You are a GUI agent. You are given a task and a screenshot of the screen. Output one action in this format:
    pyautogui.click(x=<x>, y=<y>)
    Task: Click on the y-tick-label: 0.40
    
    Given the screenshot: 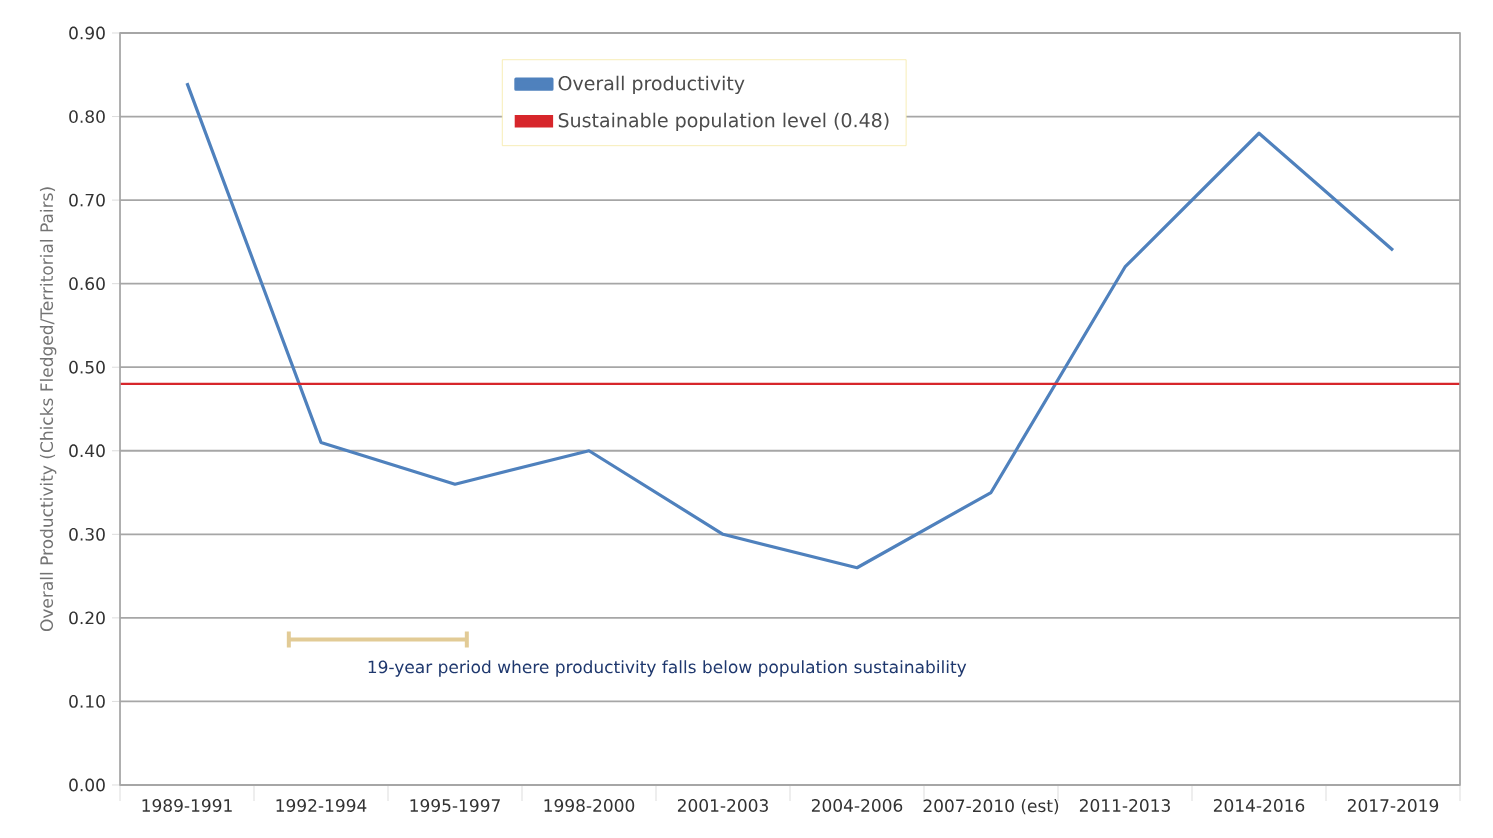 What is the action you would take?
    pyautogui.click(x=87, y=451)
    